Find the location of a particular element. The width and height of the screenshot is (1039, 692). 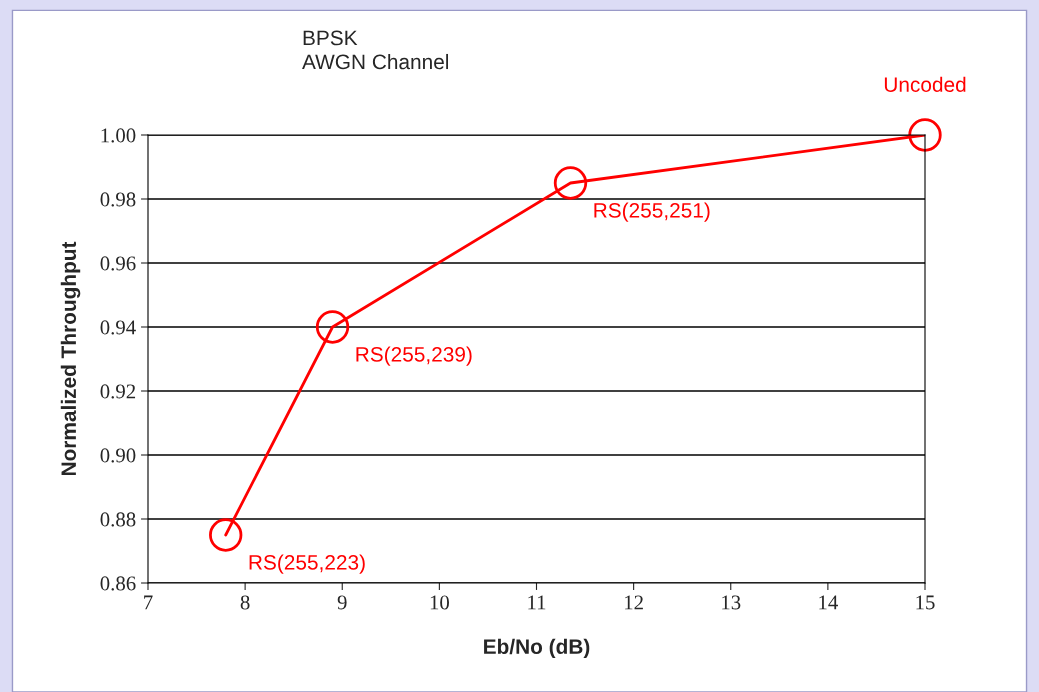

x-tick-label: 10 is located at coordinates (439, 602).